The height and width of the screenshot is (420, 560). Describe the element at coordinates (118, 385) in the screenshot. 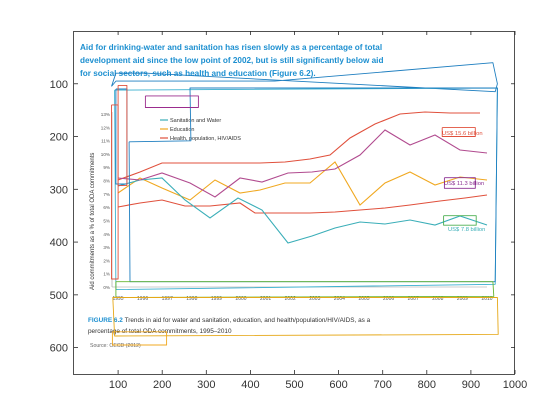

I see `x-tick-label: 100` at that location.